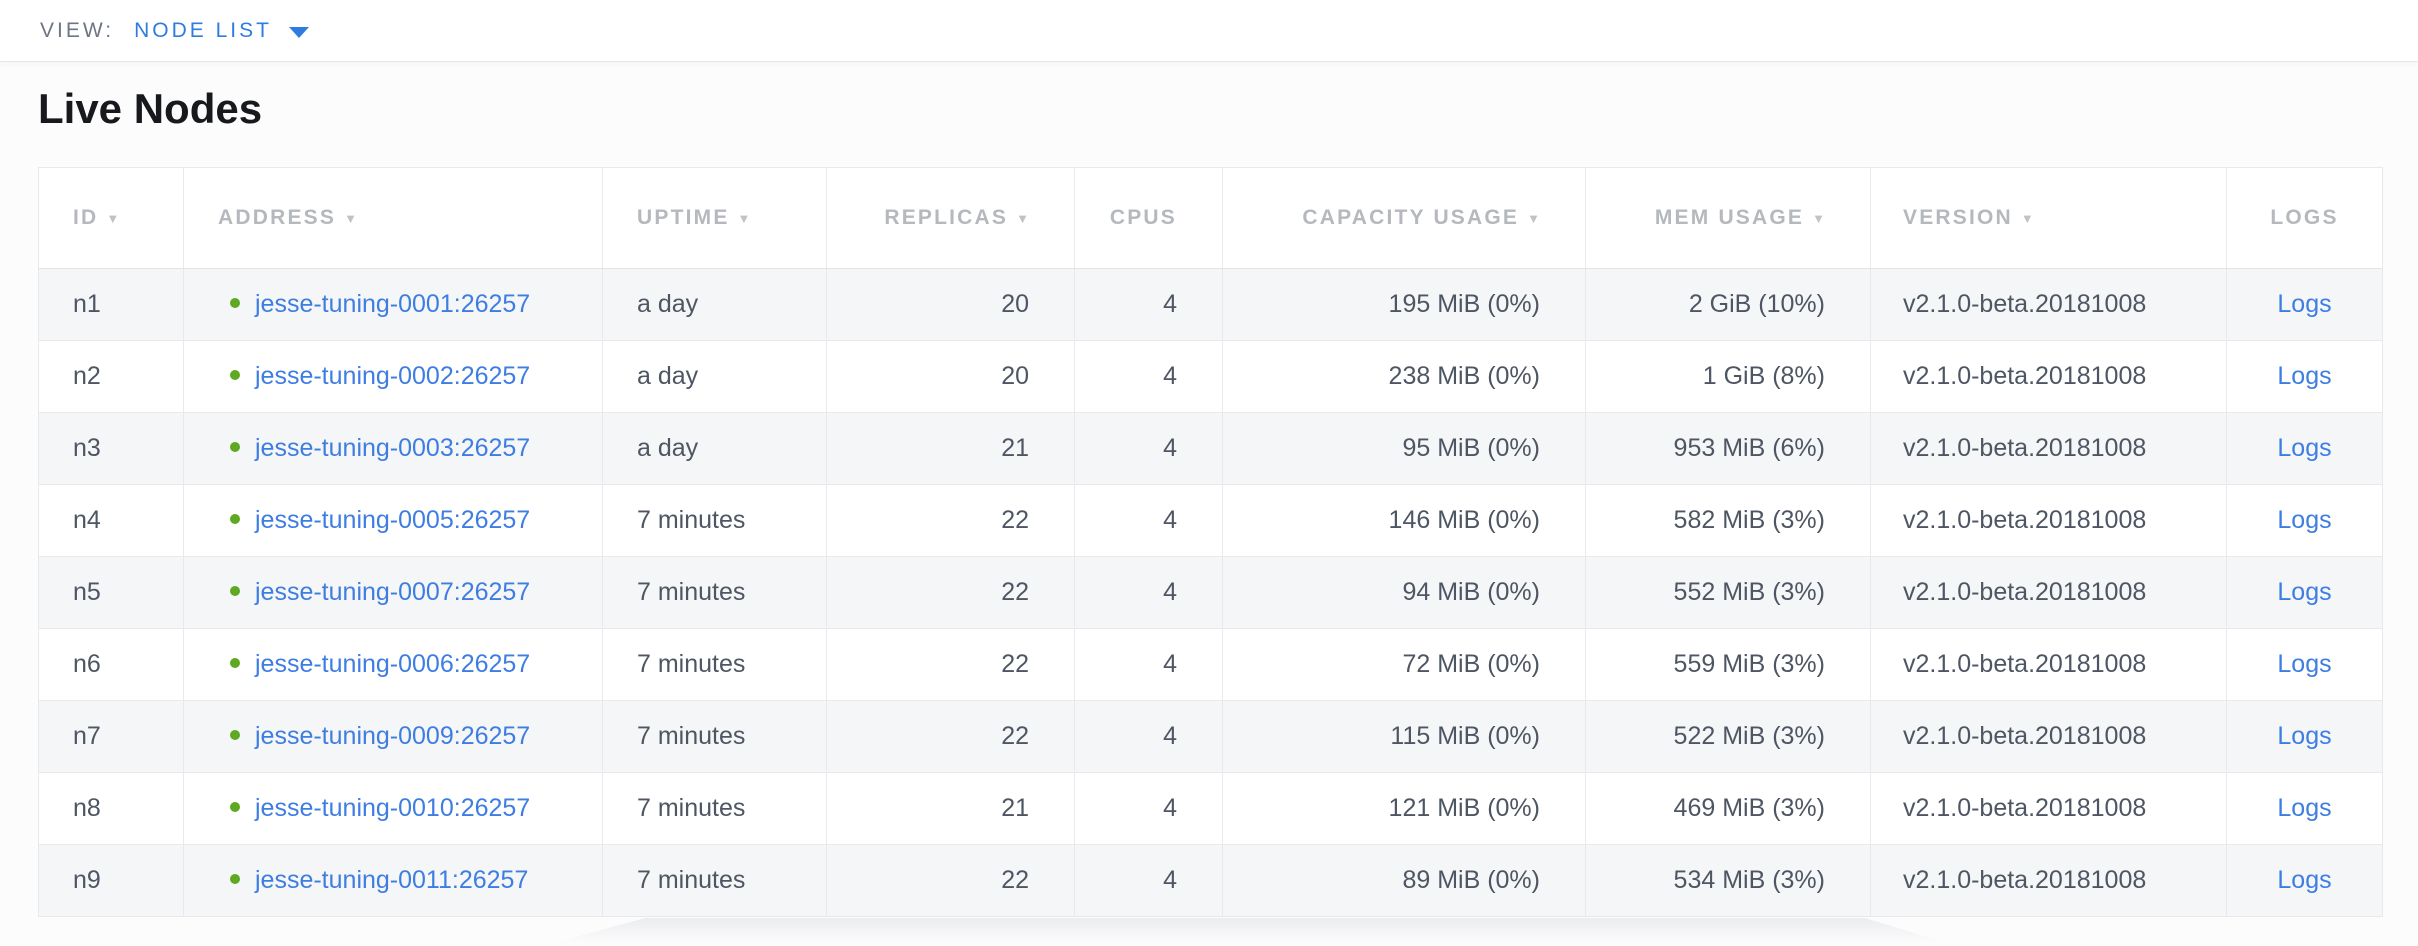 The image size is (2418, 946). Describe the element at coordinates (87, 736) in the screenshot. I see `node-id: n7` at that location.